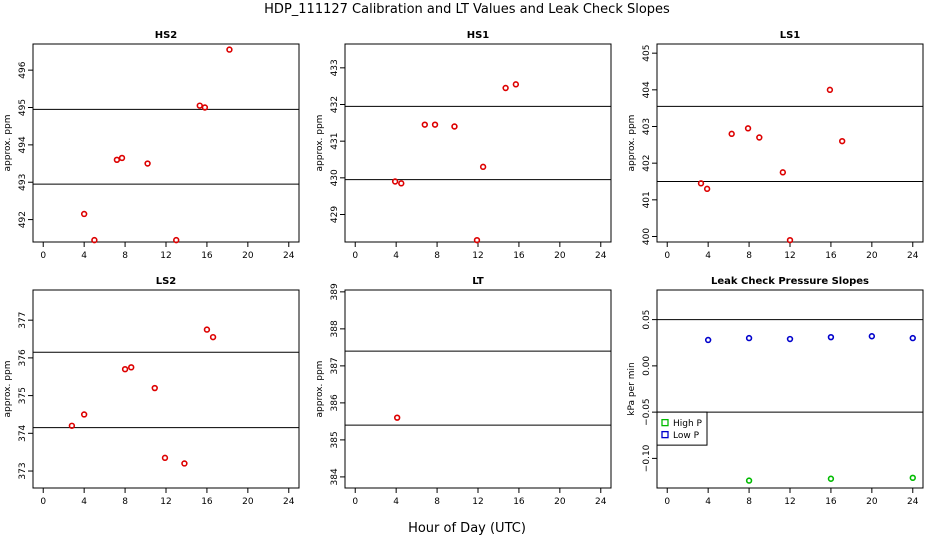 This screenshot has height=540, width=936. Describe the element at coordinates (23, 144) in the screenshot. I see `y-tick-label: 494` at that location.